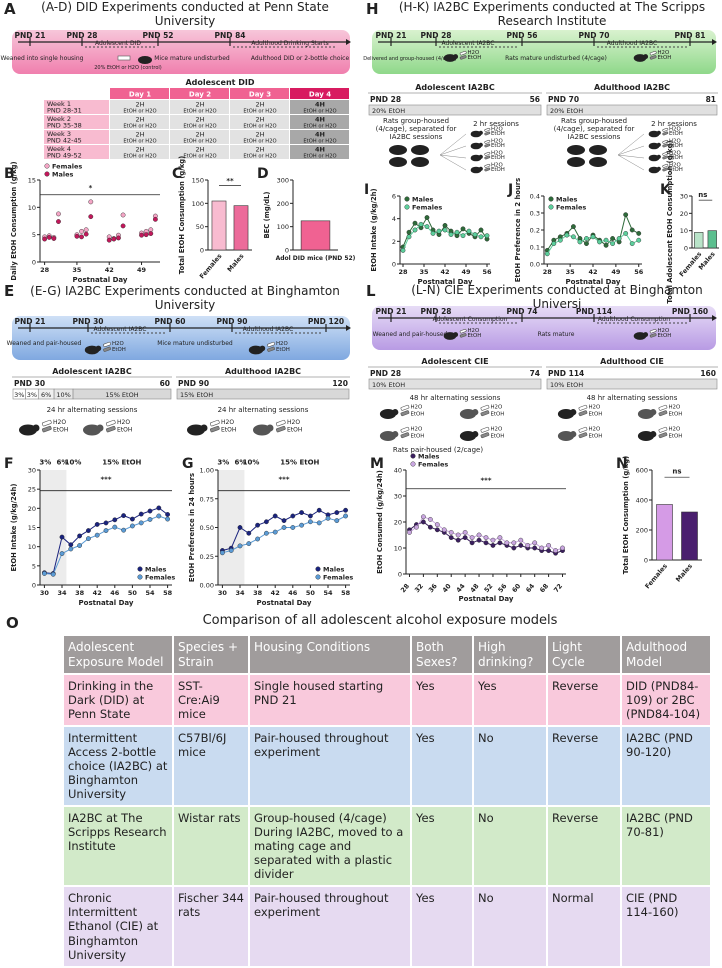  What do you see at coordinates (496, 124) in the screenshot?
I see `session-note: 2 hr sessions` at bounding box center [496, 124].